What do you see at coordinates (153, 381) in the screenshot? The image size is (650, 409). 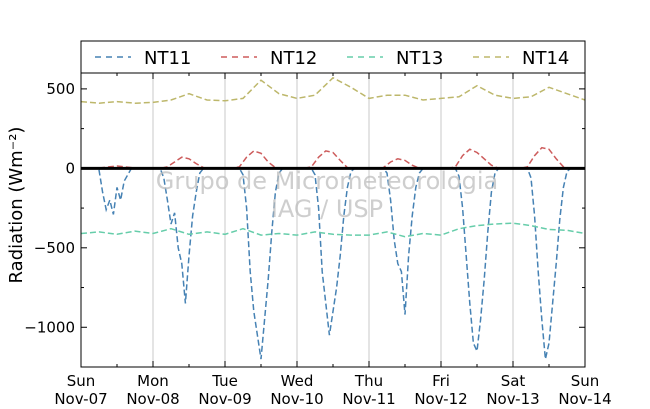 I see `x-tick-label-day: Mon` at bounding box center [153, 381].